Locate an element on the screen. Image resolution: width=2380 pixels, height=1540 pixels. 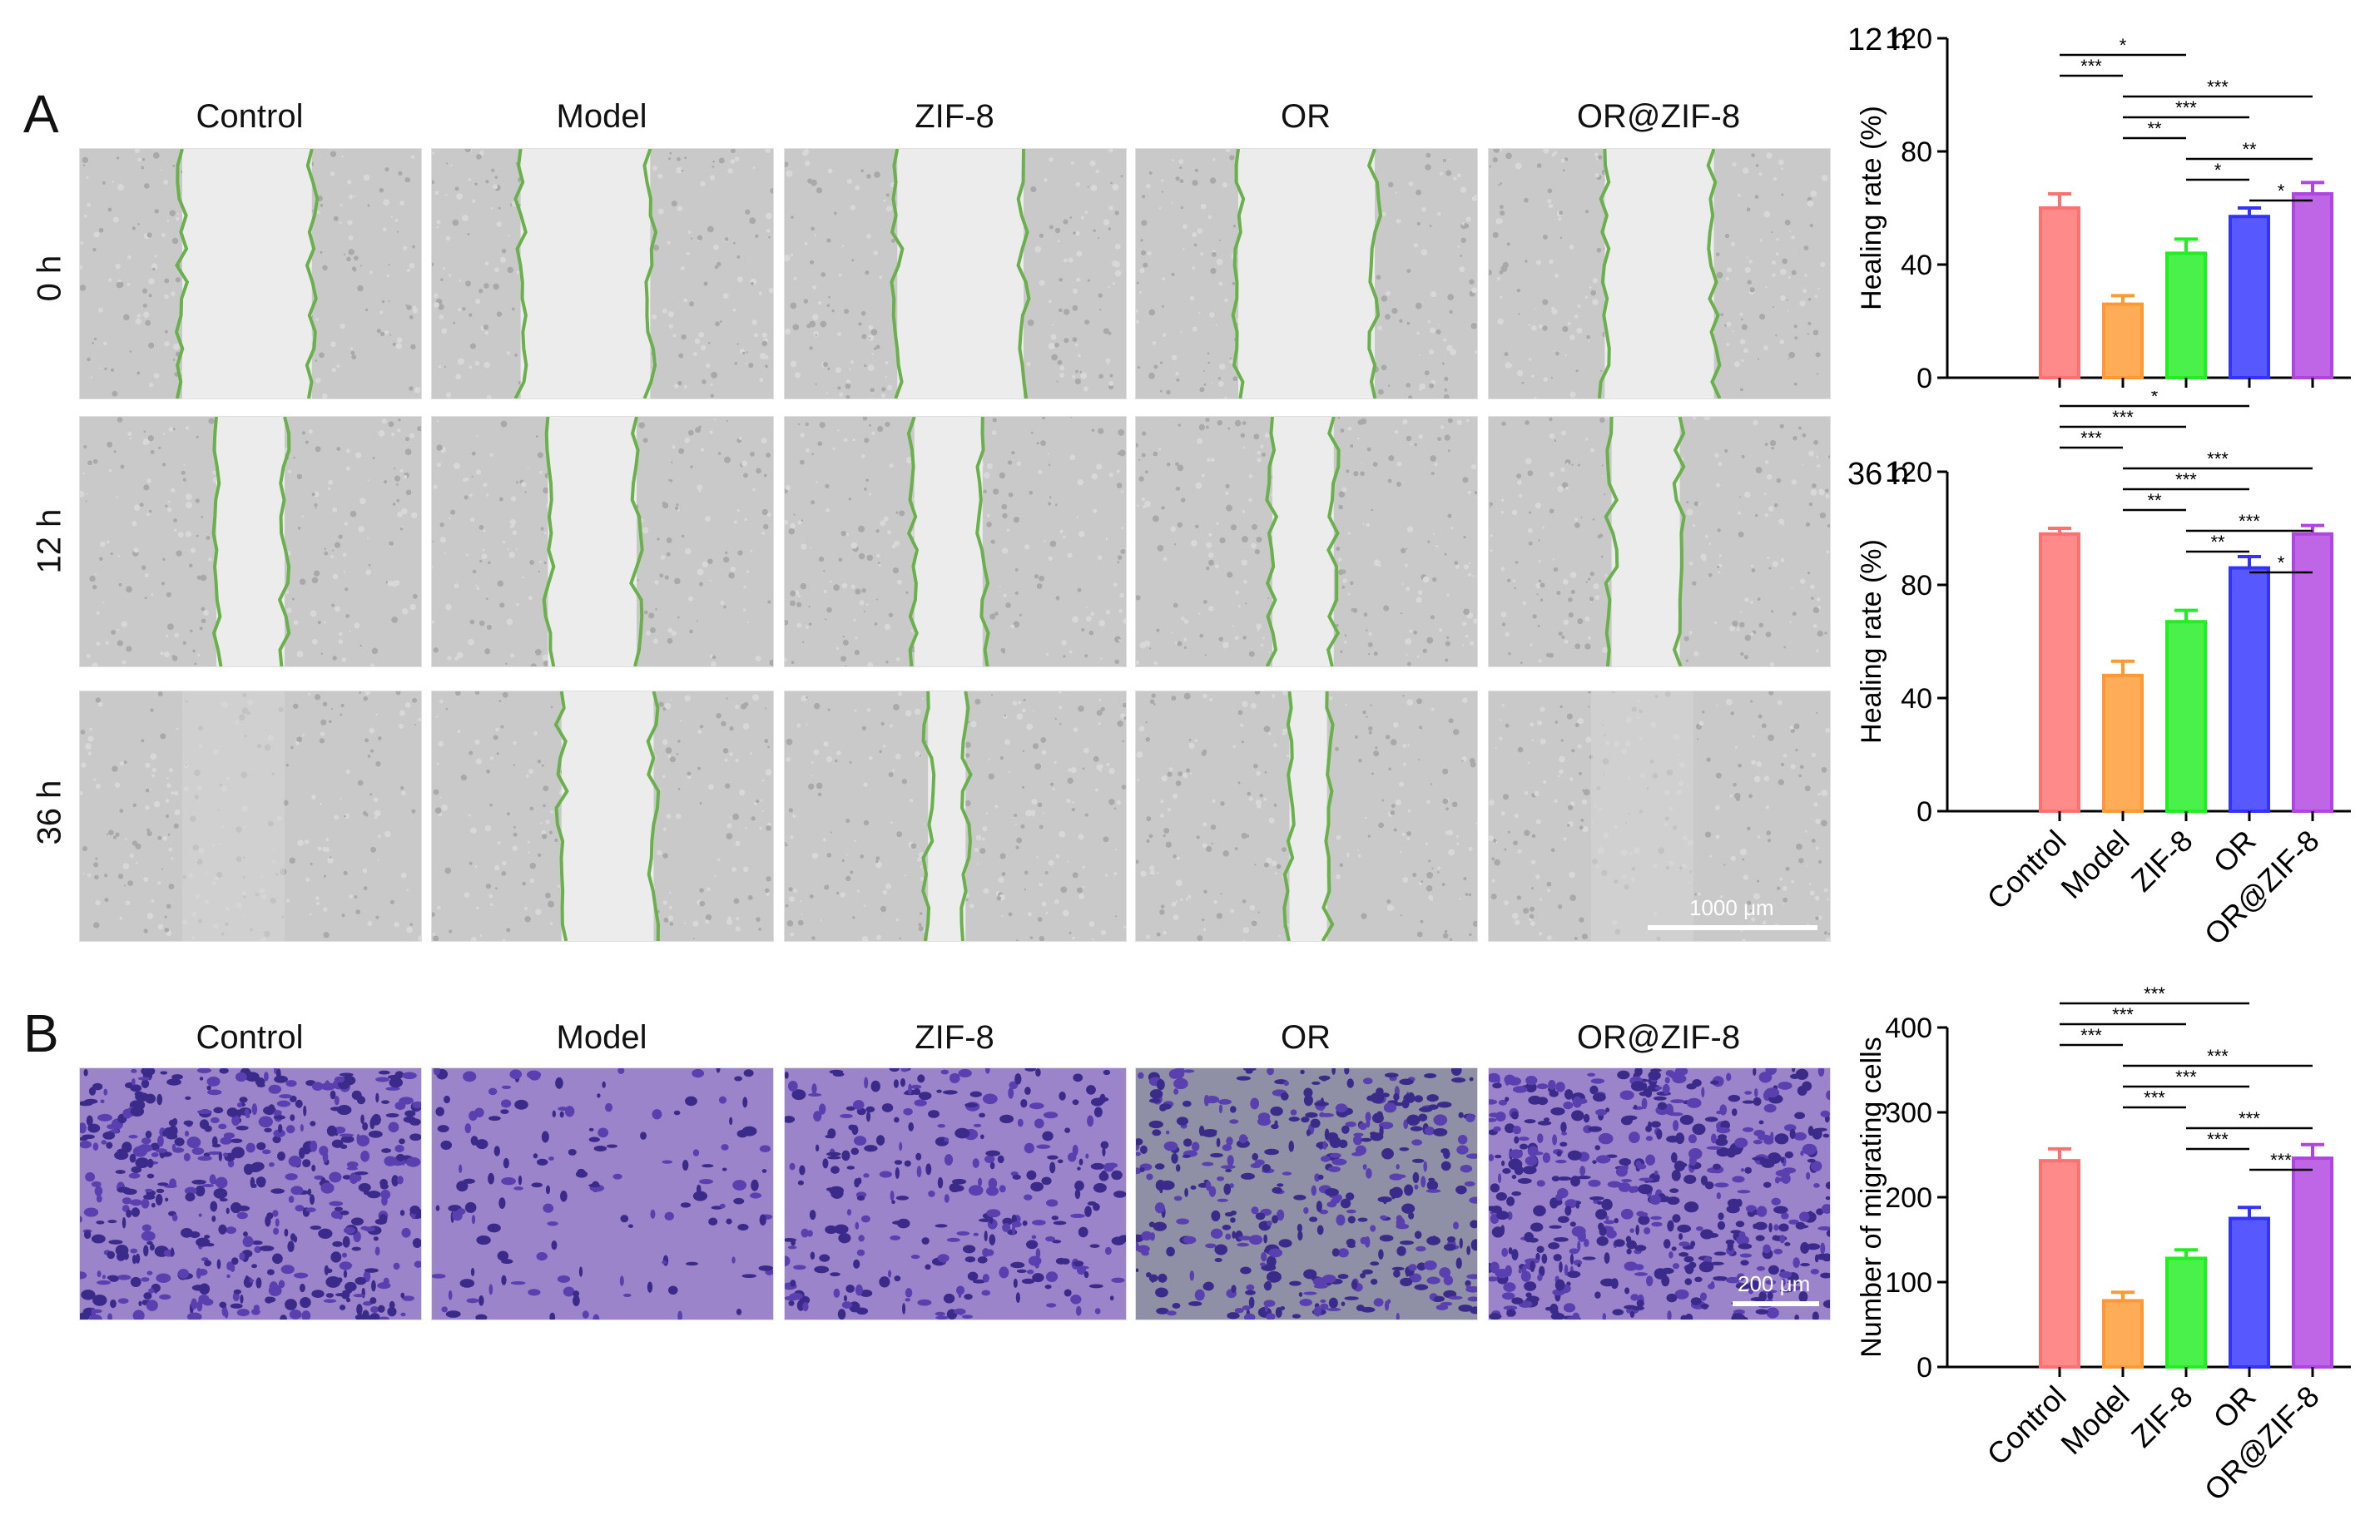
y-tick-label: 300 is located at coordinates (1908, 1113).